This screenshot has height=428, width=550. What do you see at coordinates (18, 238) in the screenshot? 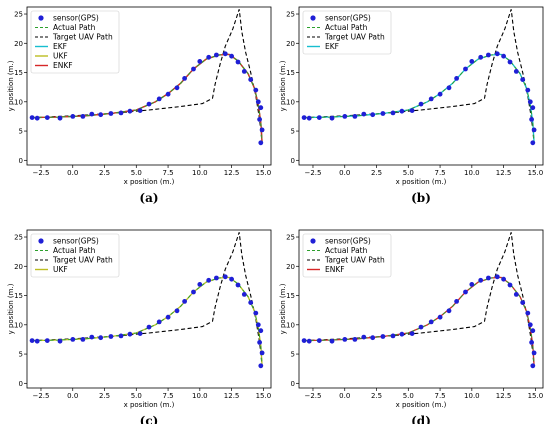
I see `y-tick-label: 25` at bounding box center [18, 238].